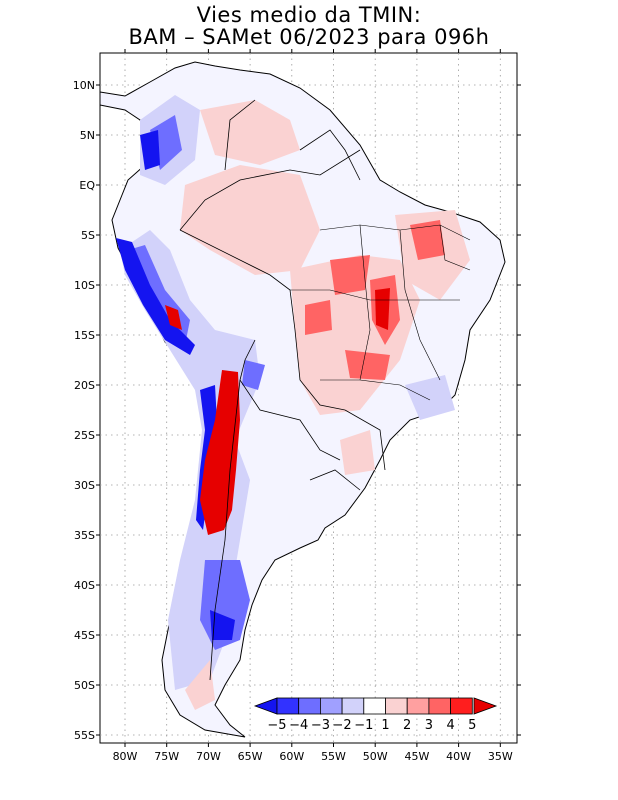  Describe the element at coordinates (87, 185) in the screenshot. I see `lat-tick-label: EQ` at that location.